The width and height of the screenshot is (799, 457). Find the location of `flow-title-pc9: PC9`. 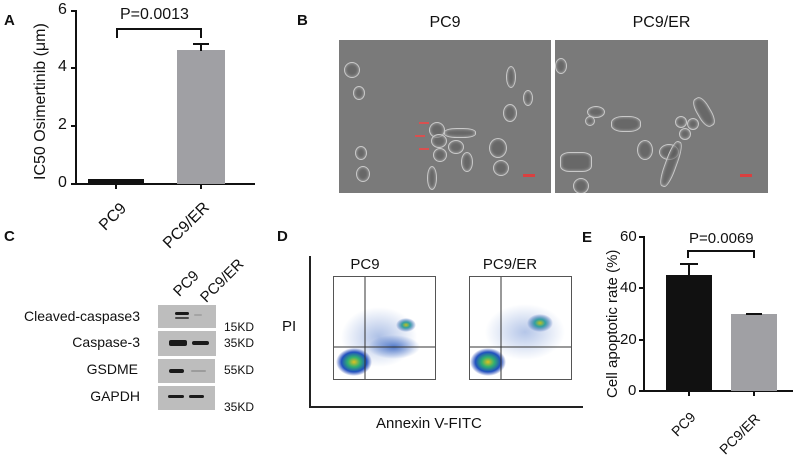

flow-title-pc9: PC9 is located at coordinates (365, 264).